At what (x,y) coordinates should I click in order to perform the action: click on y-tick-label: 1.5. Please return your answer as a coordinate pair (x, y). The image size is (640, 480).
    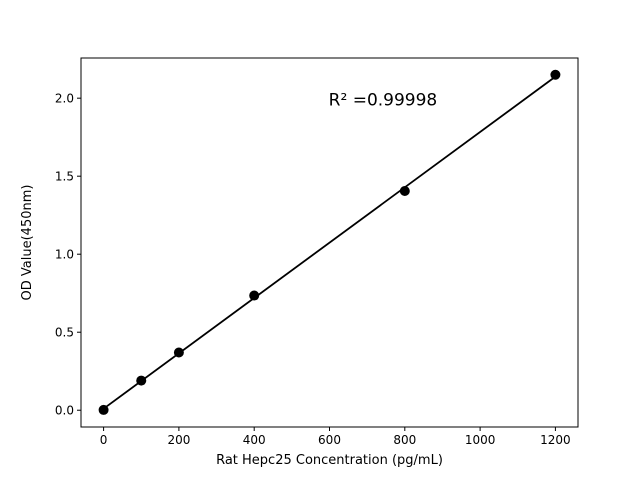
    Looking at the image, I should click on (64, 176).